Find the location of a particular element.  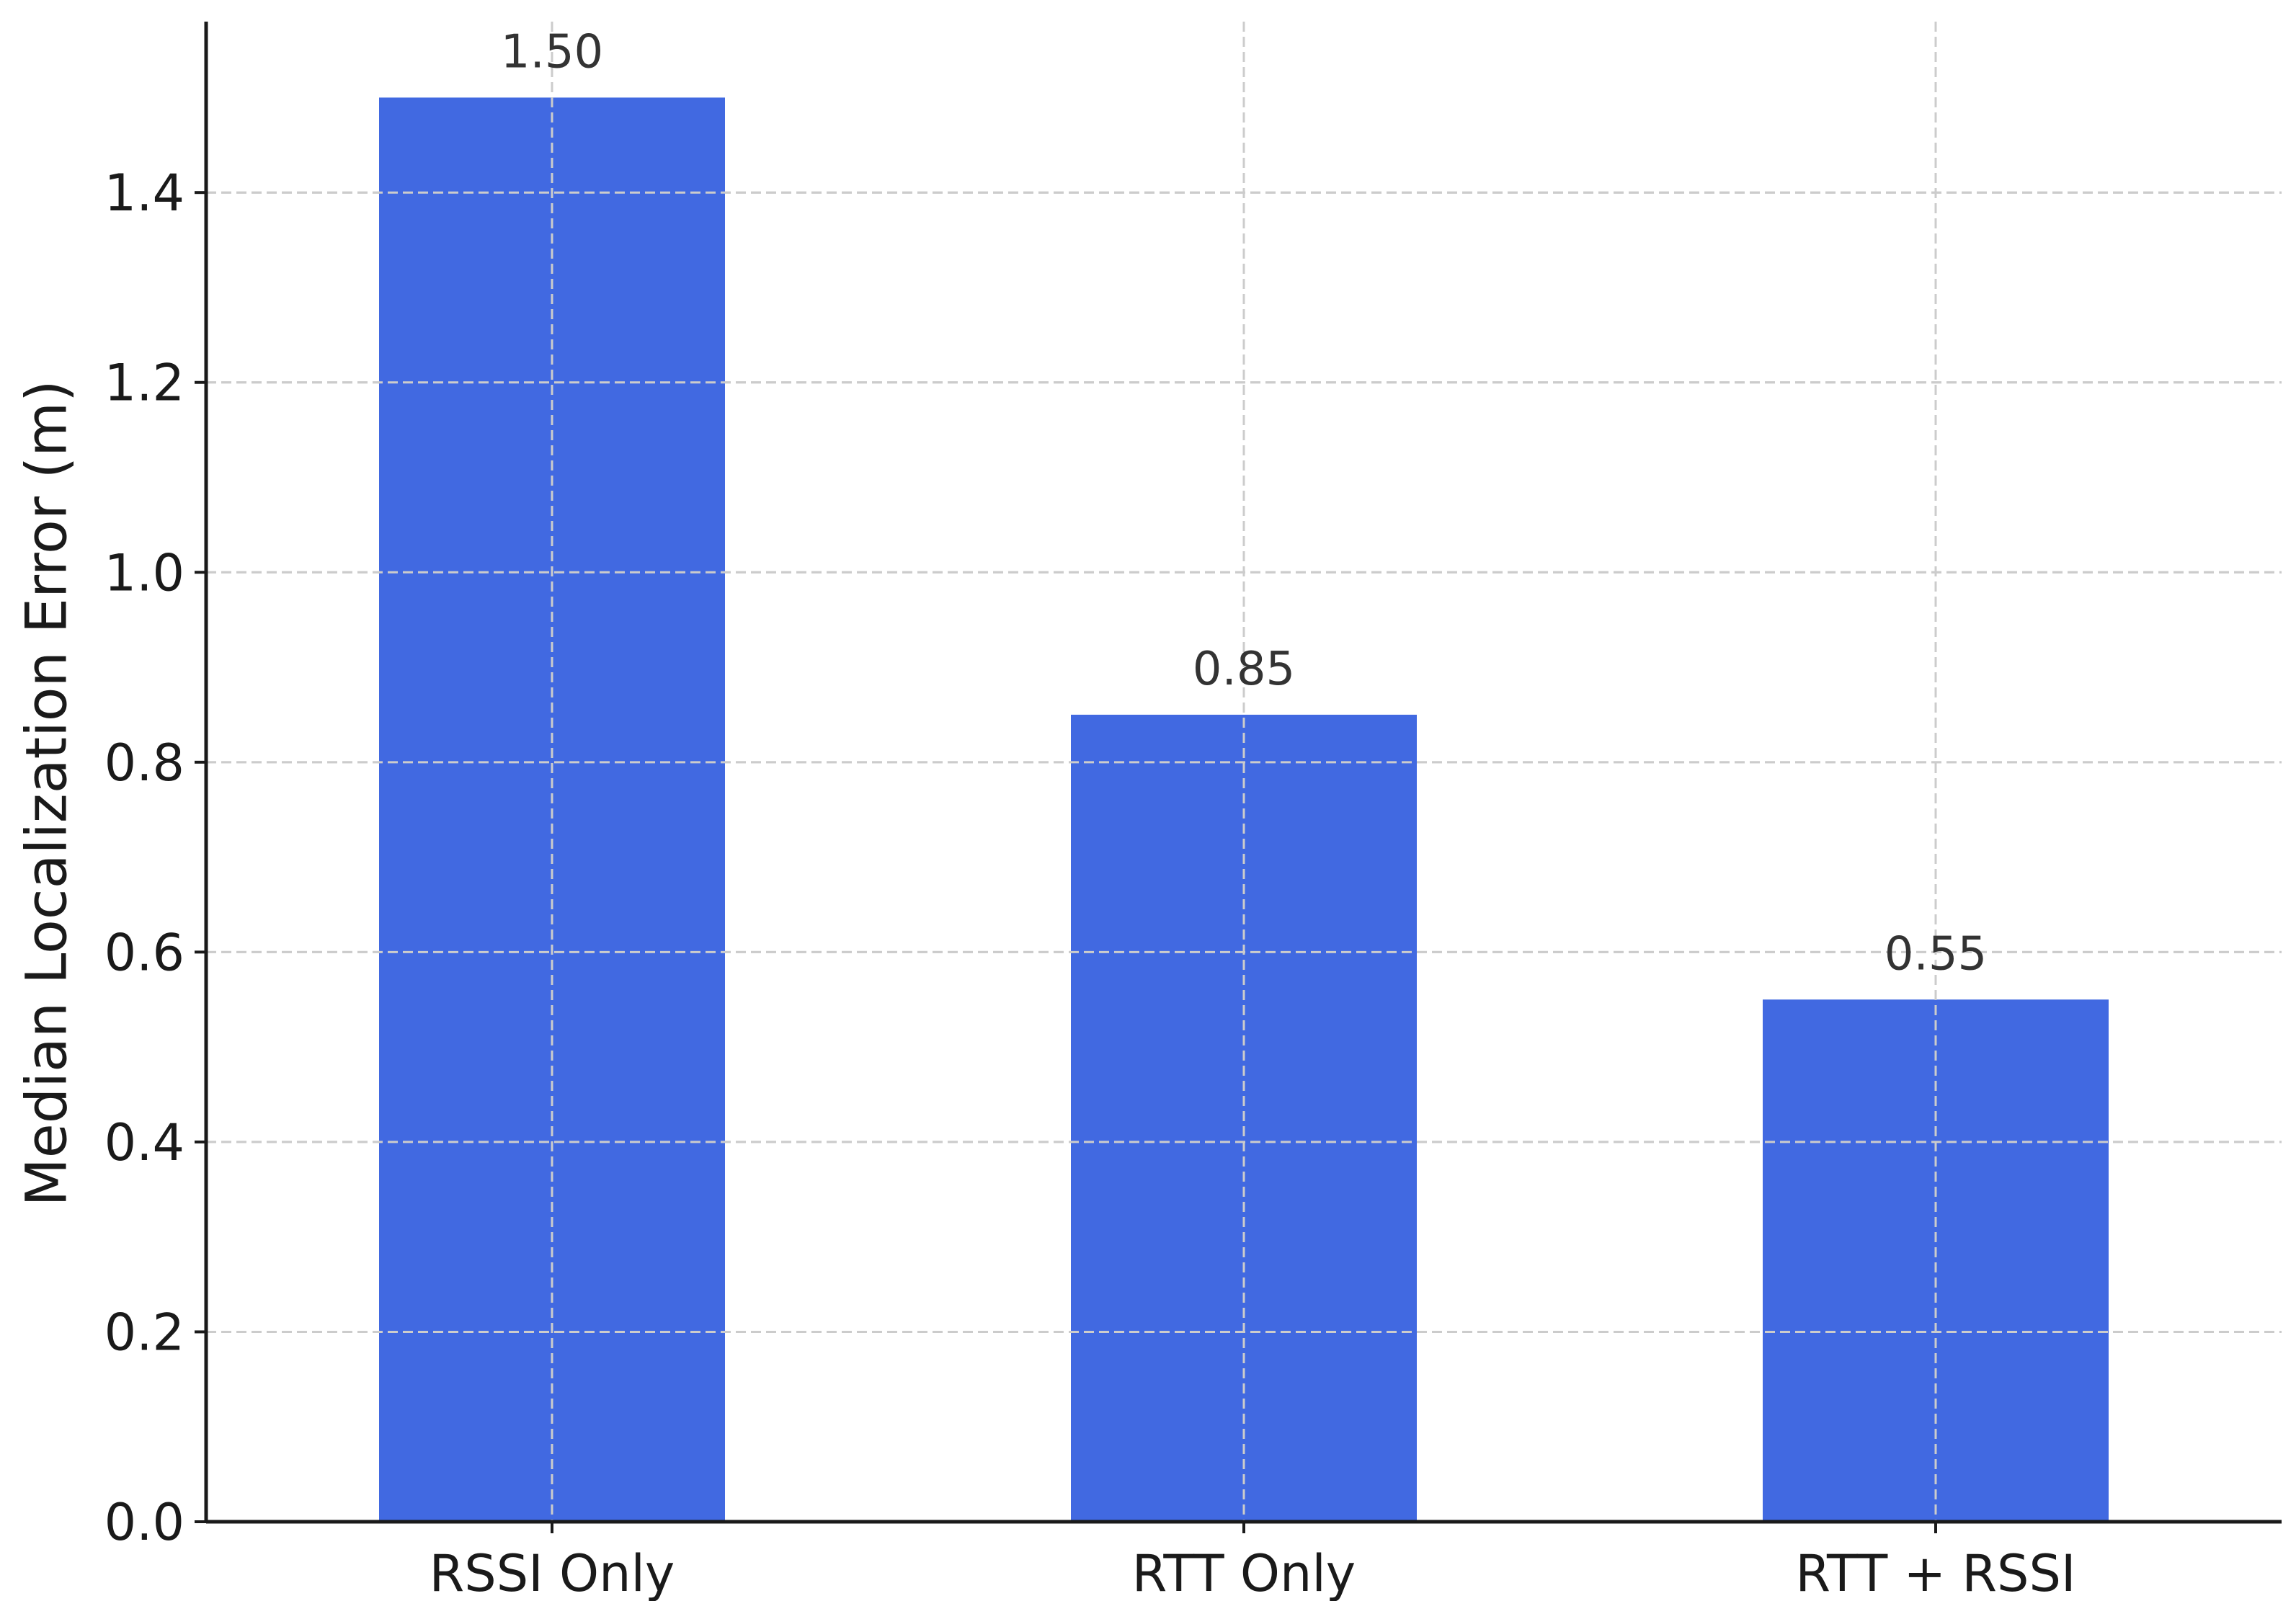

y-tick-label: 1.2 is located at coordinates (144, 383).